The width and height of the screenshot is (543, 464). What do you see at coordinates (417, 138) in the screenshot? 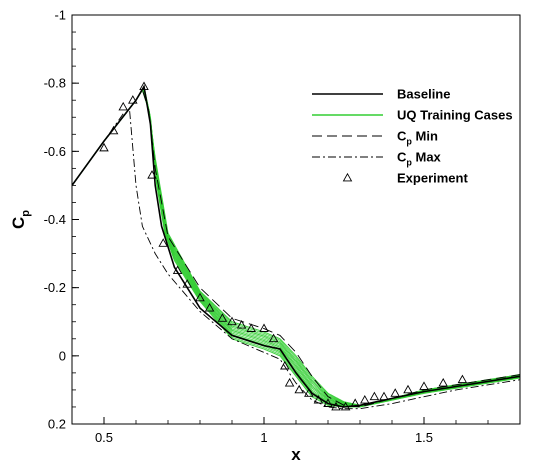
I see `legend-label: Cp Min` at bounding box center [417, 138].